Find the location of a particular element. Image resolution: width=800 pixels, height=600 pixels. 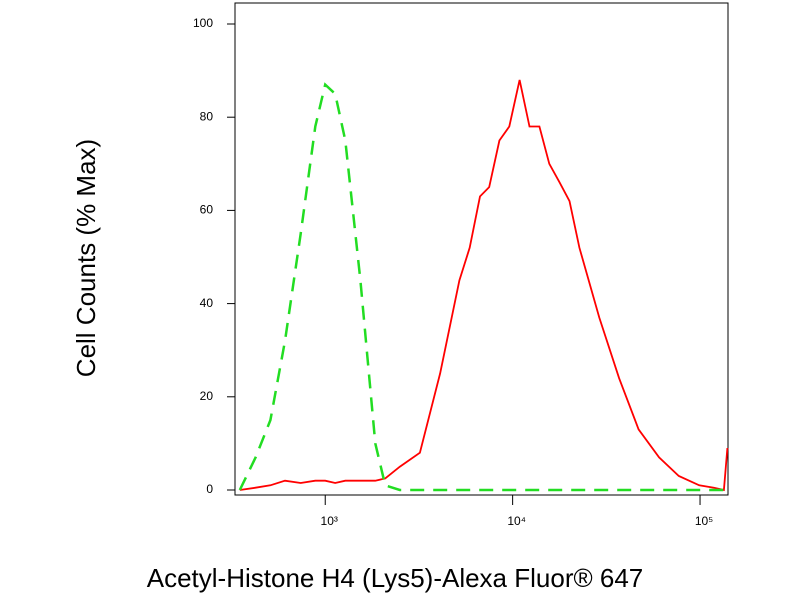

x-tick-label: 10³ is located at coordinates (329, 521).